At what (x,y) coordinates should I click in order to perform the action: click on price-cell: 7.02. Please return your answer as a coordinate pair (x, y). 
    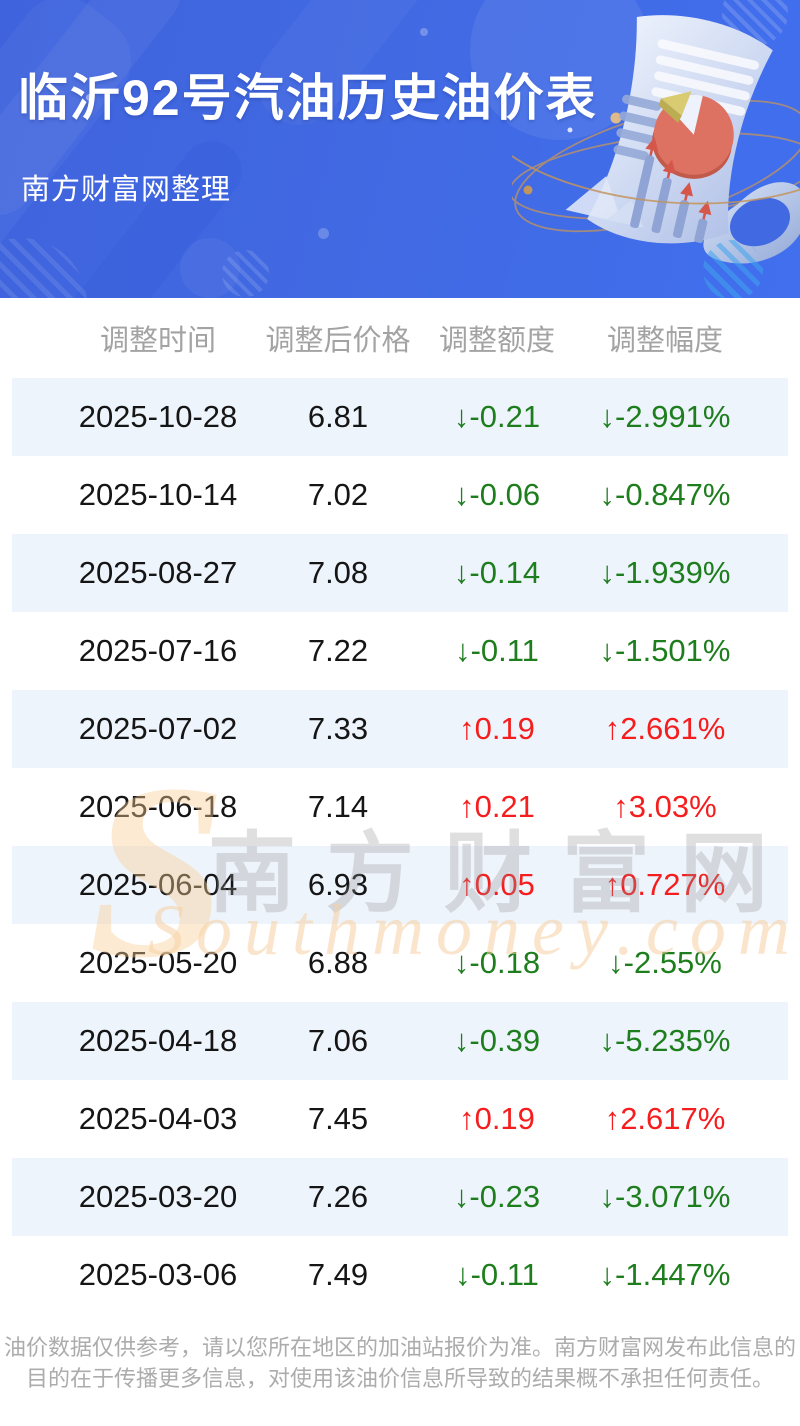
    Looking at the image, I should click on (338, 494).